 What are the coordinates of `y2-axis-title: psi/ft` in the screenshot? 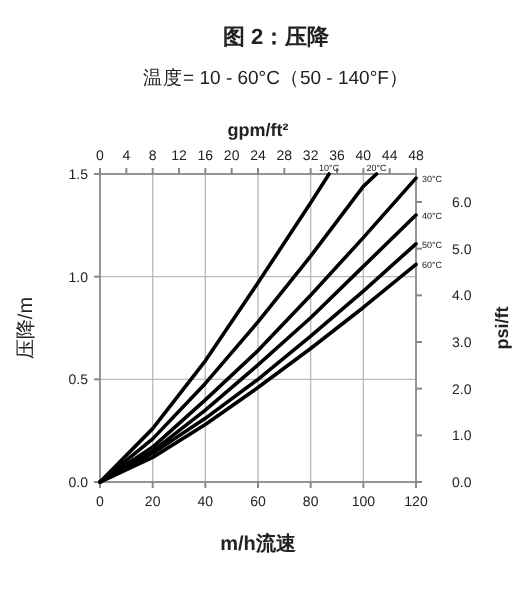 It's located at (502, 328).